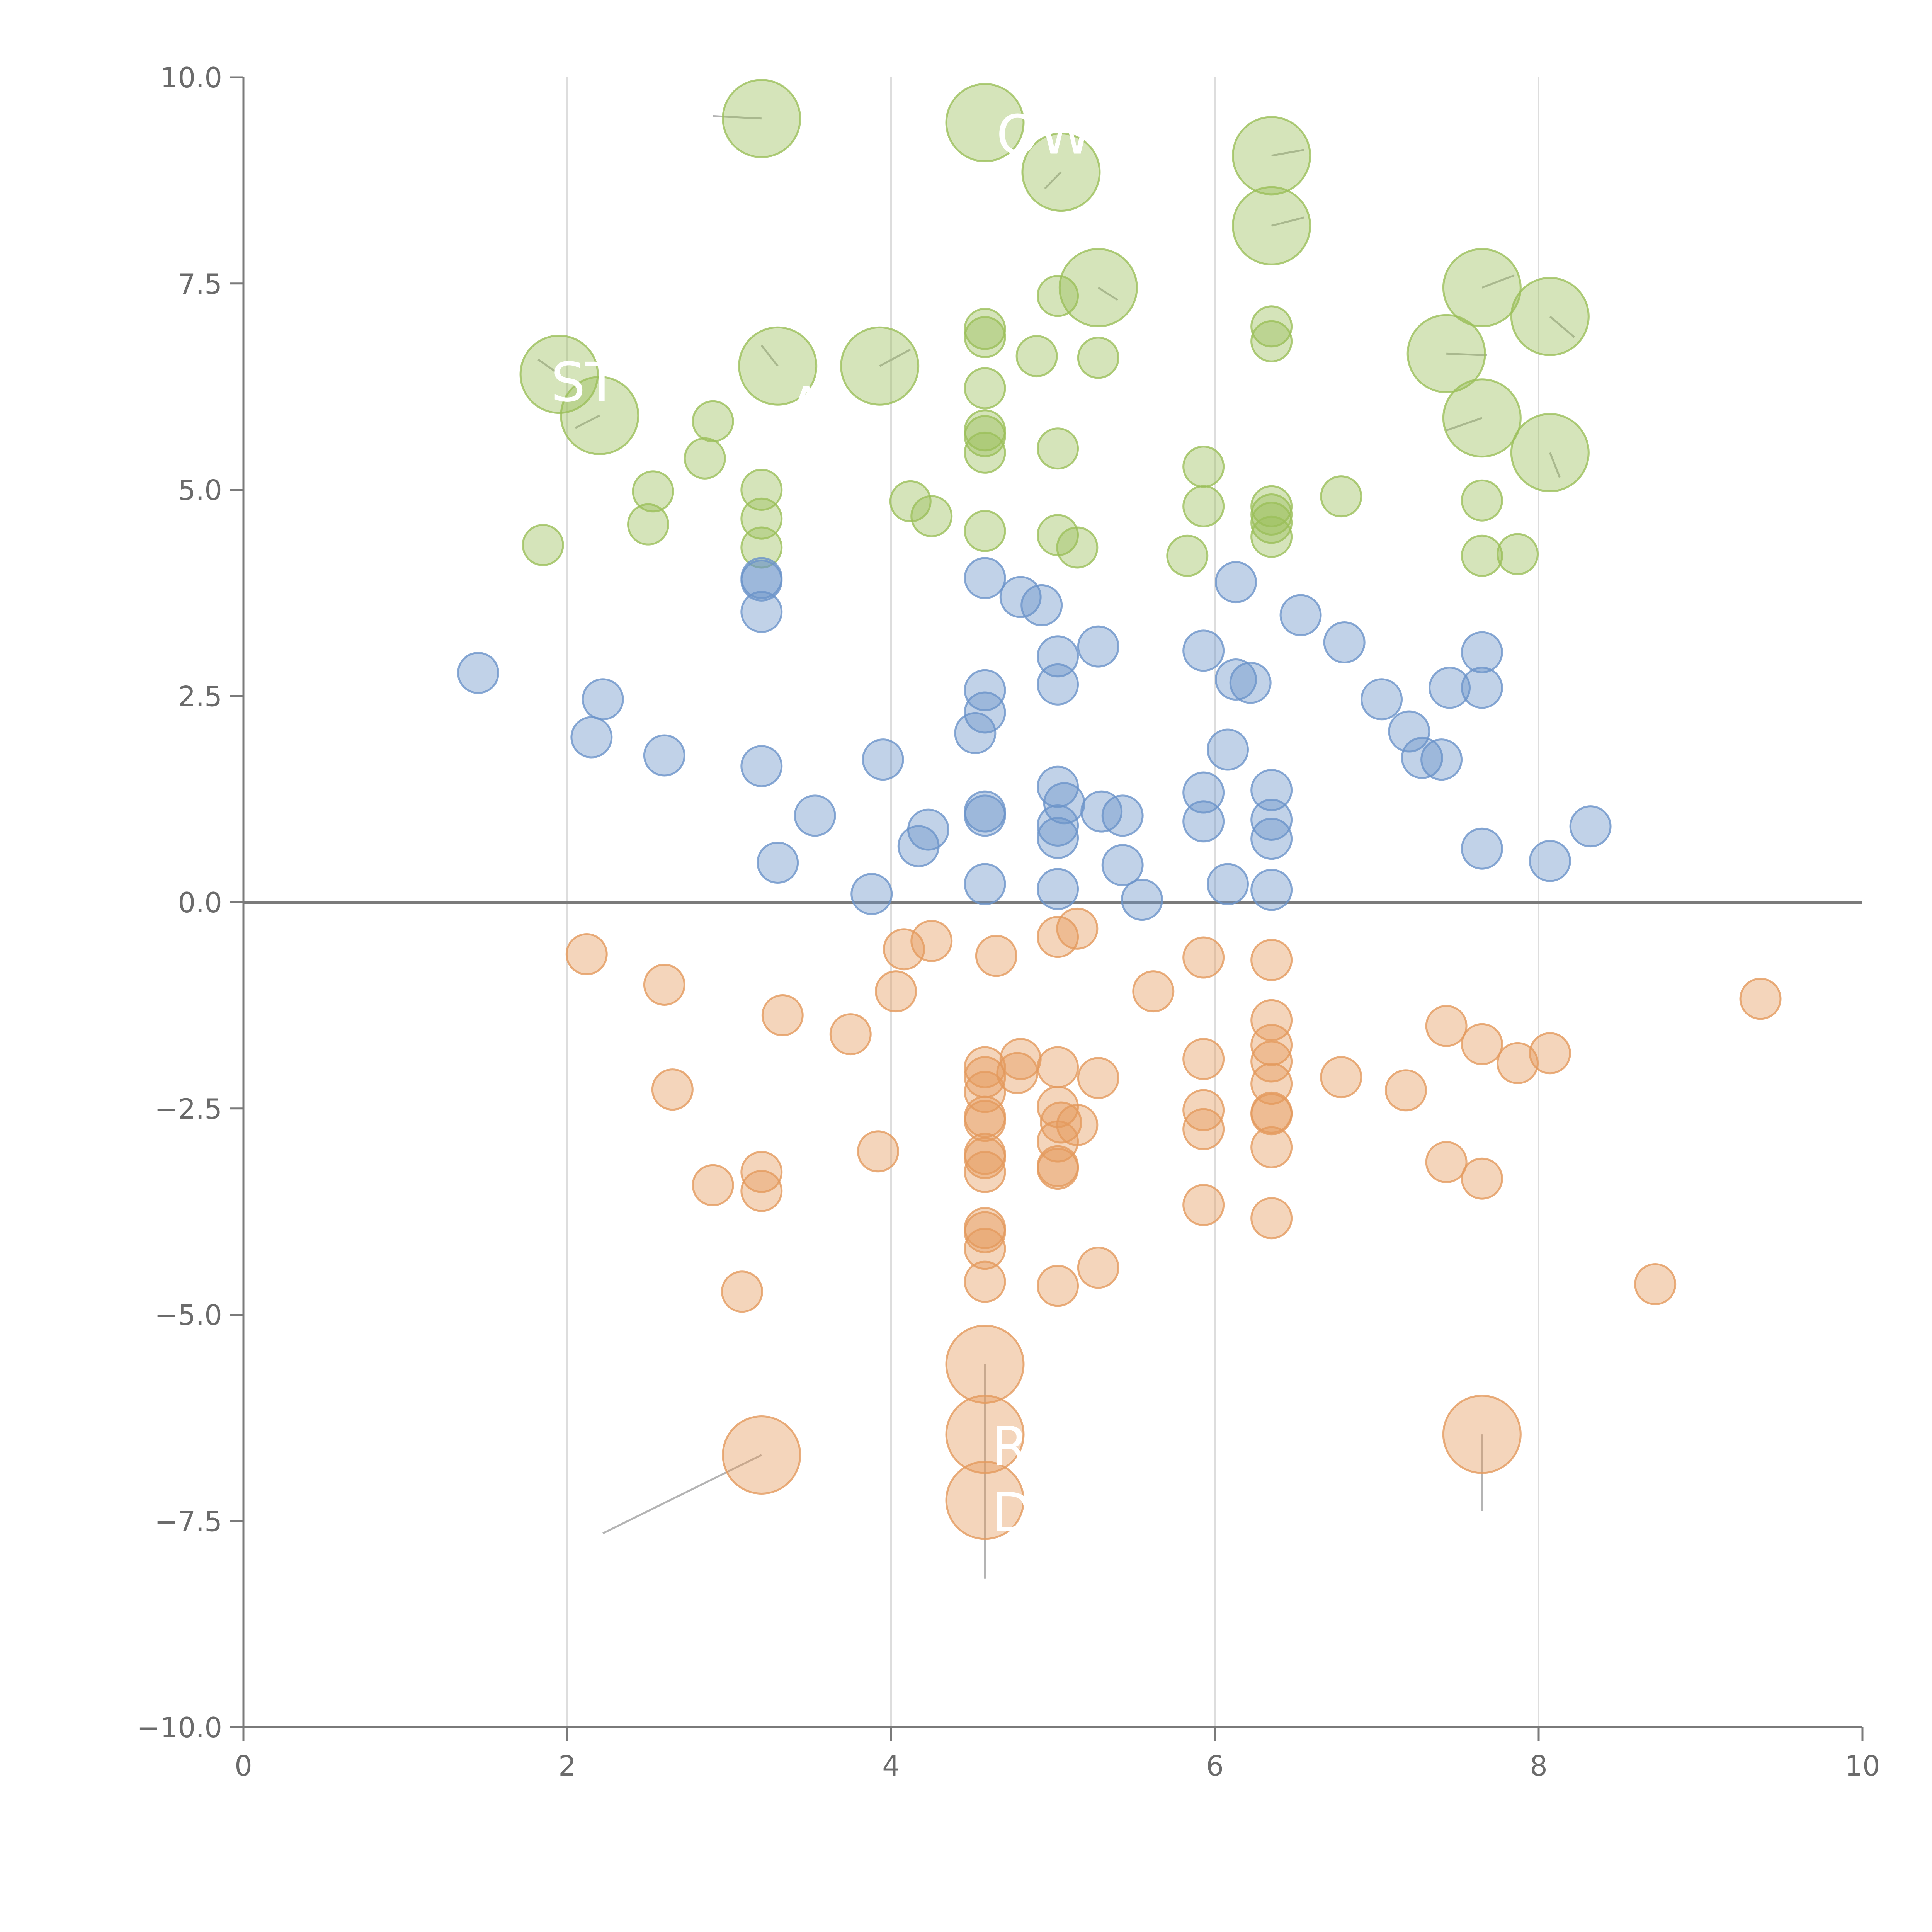  I want to click on y-tick-label: −5.0, so click(189, 1315).